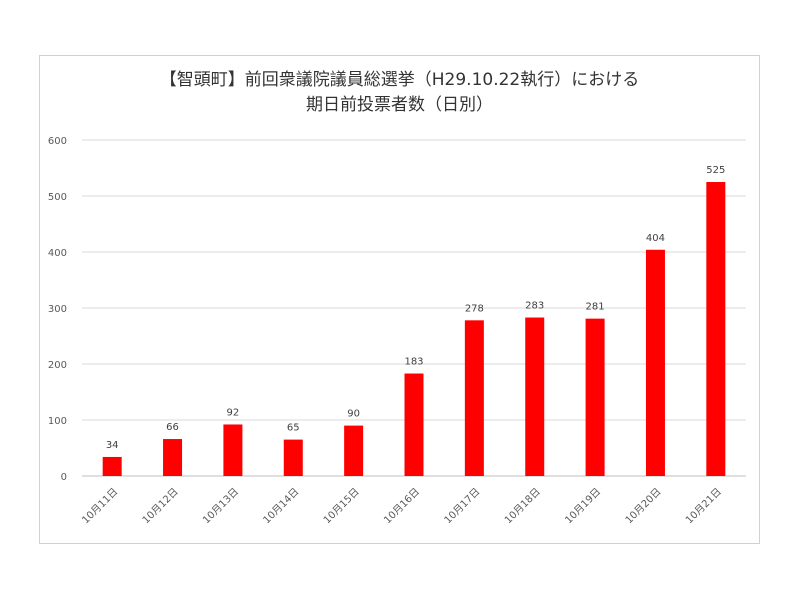 This screenshot has height=600, width=800. Describe the element at coordinates (57, 365) in the screenshot. I see `y-tick-label: 200` at that location.